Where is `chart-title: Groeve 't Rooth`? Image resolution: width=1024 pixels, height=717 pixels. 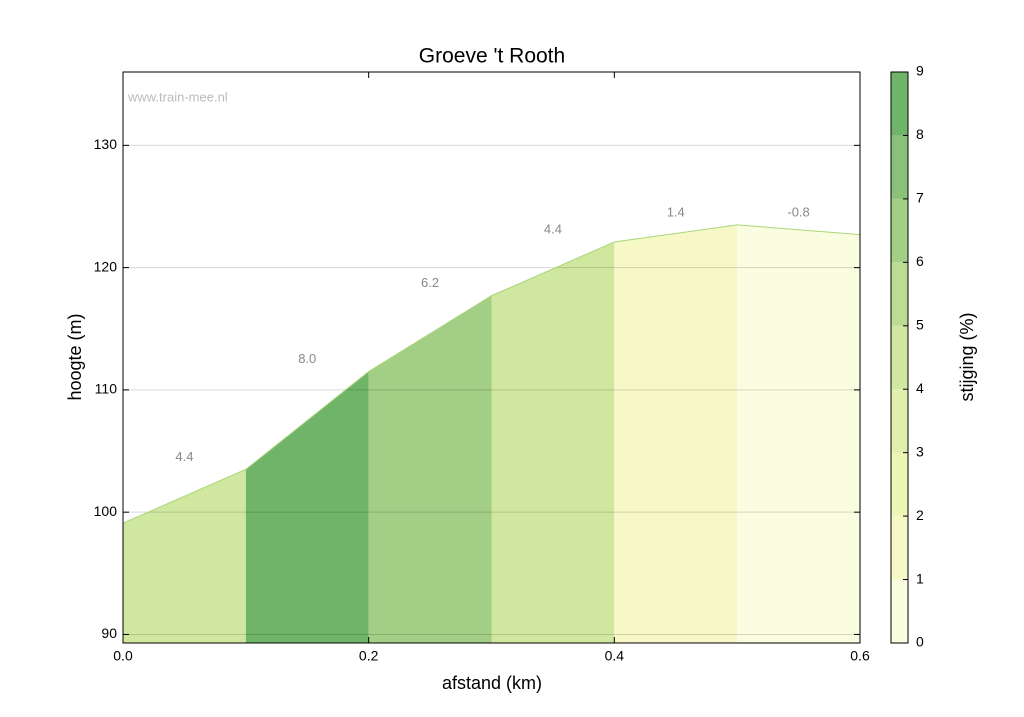 chart-title: Groeve 't Rooth is located at coordinates (492, 56).